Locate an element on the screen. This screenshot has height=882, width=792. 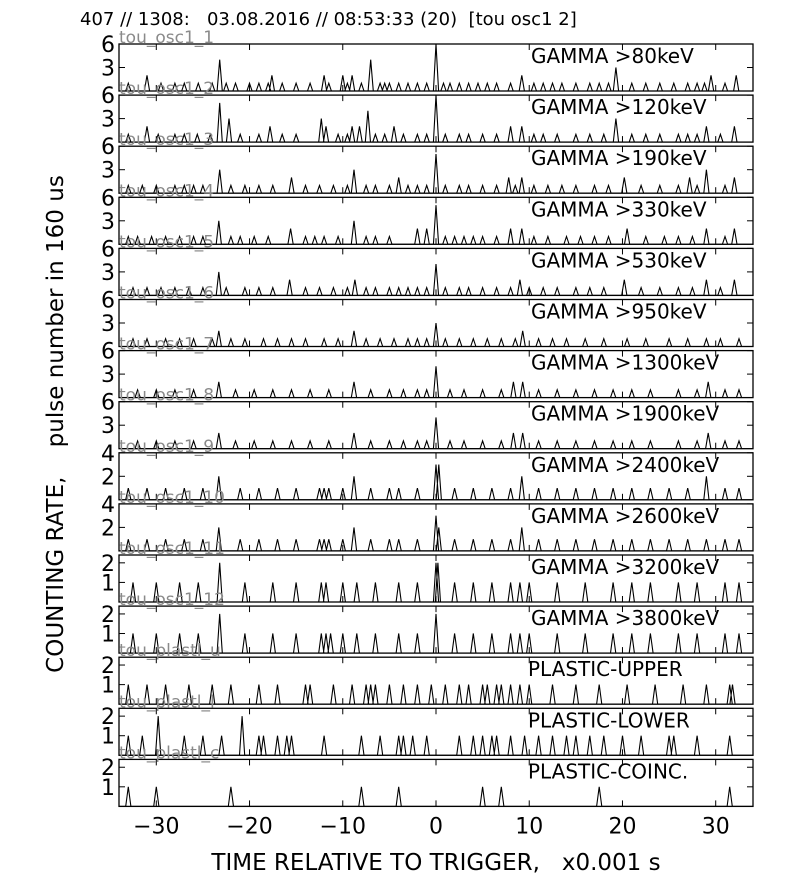
energy-label: GAMMA >190keV is located at coordinates (619, 158).